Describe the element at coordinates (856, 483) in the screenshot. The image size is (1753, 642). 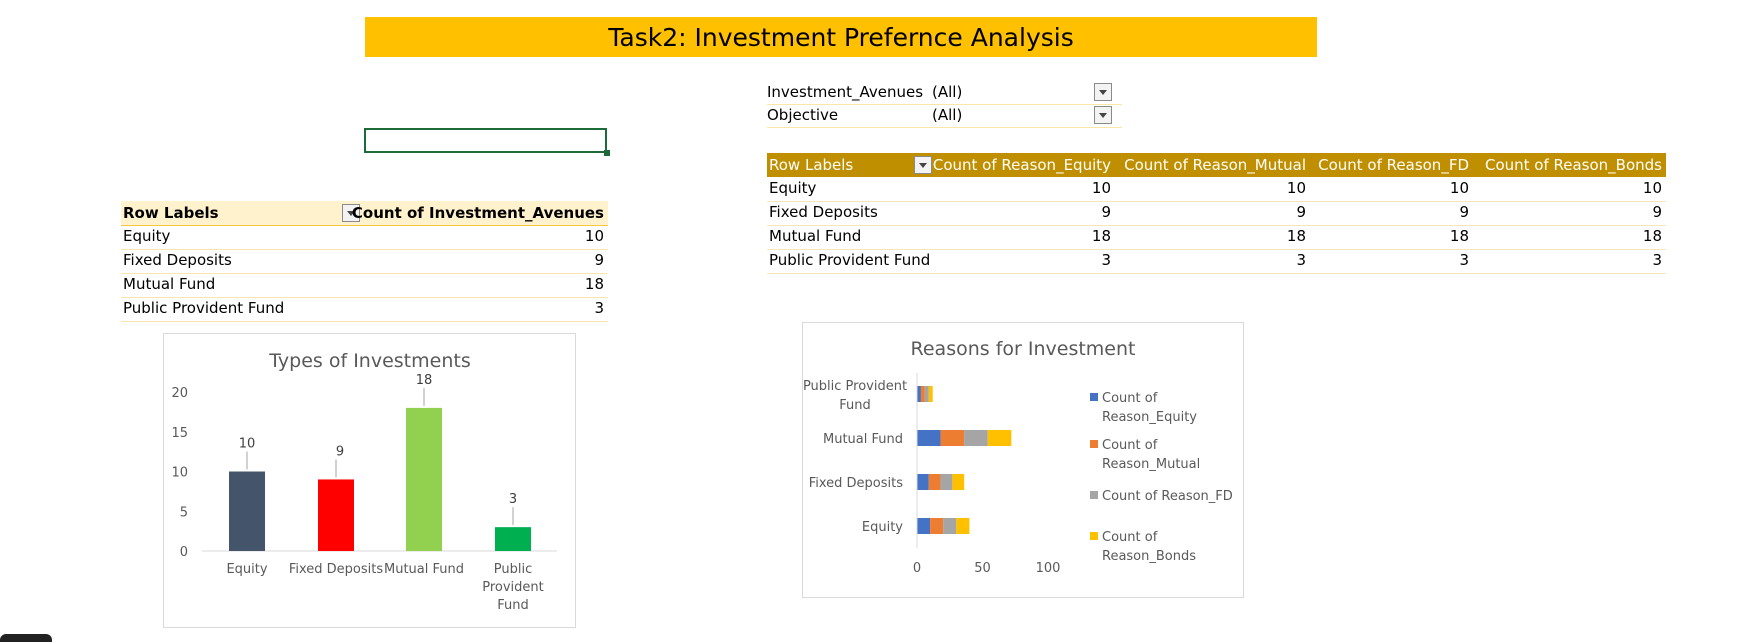
I see `y-tick-label: Fixed Deposits` at that location.